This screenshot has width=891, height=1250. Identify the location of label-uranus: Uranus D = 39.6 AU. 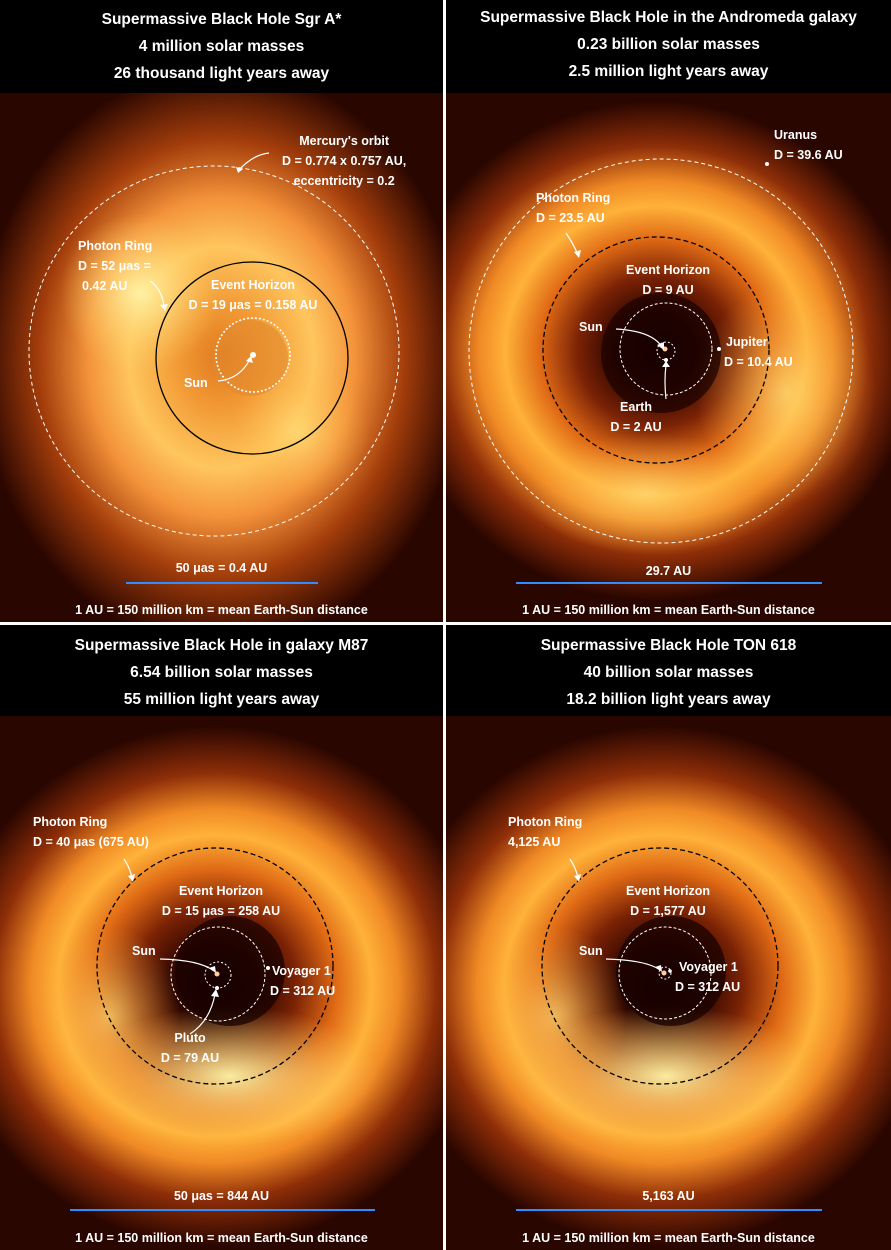
(808, 145).